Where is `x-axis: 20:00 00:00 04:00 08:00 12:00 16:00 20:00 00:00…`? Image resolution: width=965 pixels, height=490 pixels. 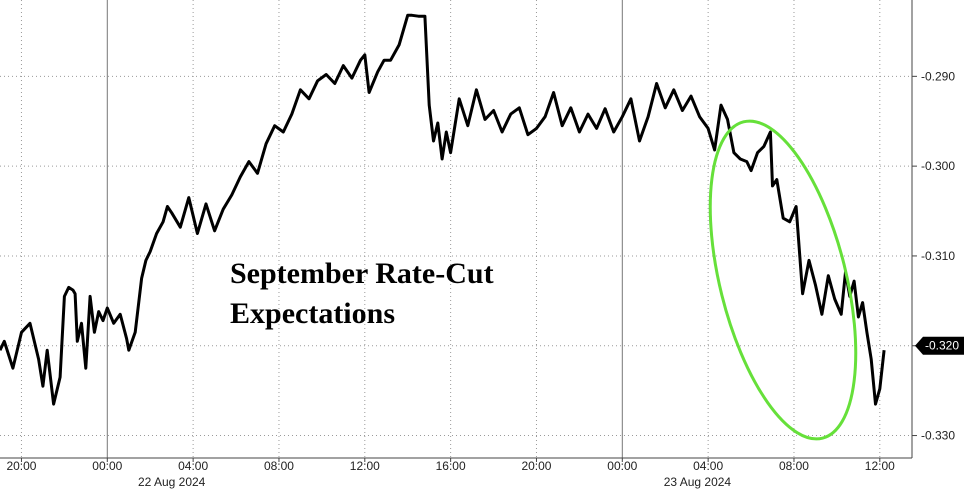
x-axis: 20:00 00:00 04:00 08:00 12:00 16:00 20:00 00:00… is located at coordinates (456, 473).